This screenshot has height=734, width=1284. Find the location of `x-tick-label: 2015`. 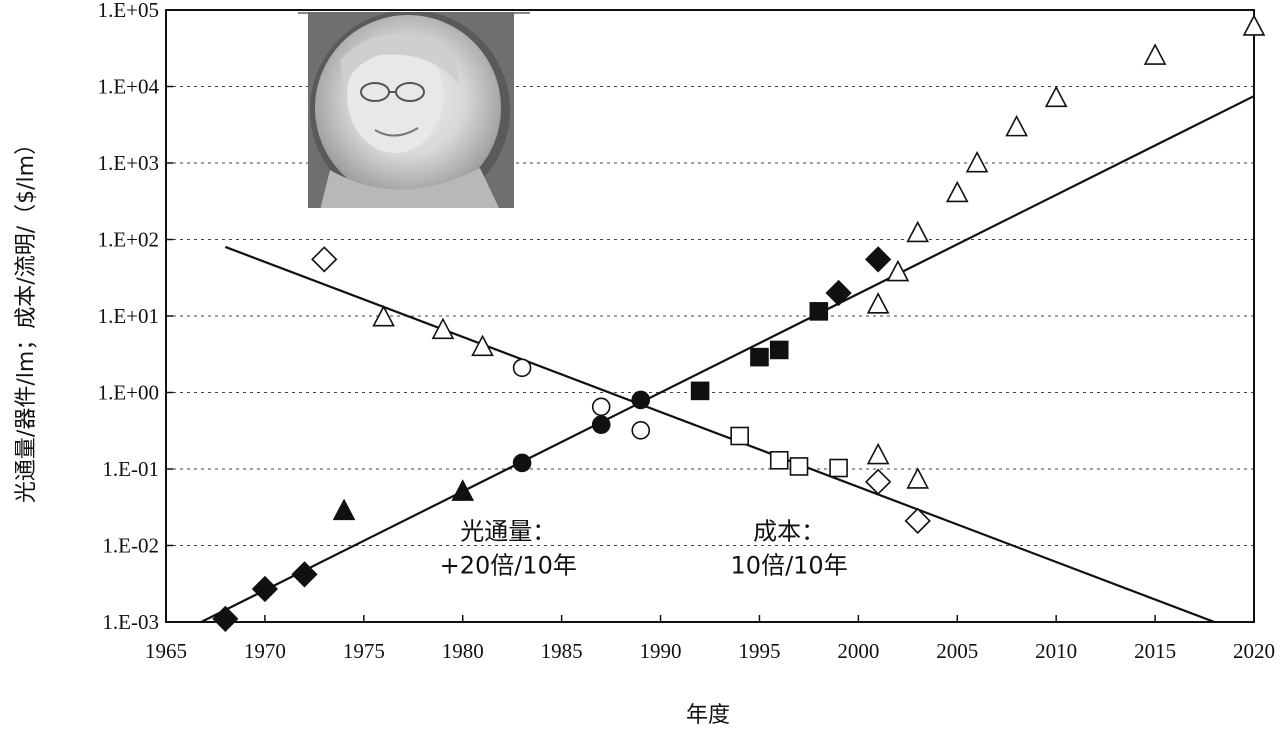

x-tick-label: 2015 is located at coordinates (1155, 651).